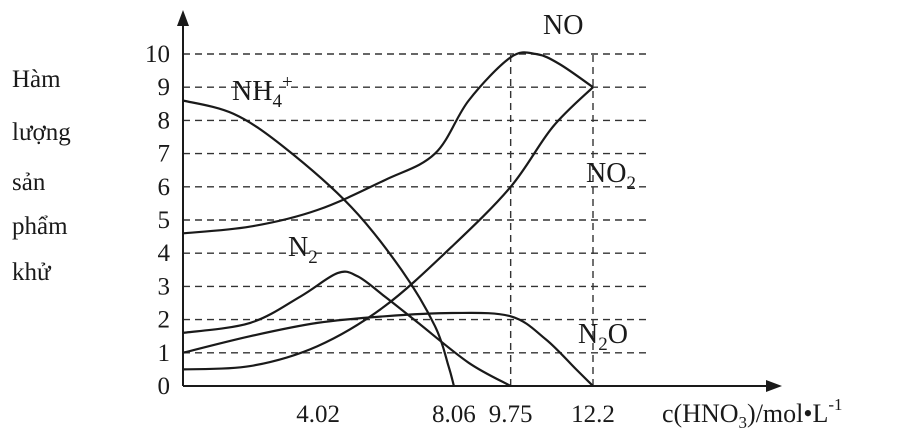  Describe the element at coordinates (262, 92) in the screenshot. I see `series-label: NH4+` at that location.